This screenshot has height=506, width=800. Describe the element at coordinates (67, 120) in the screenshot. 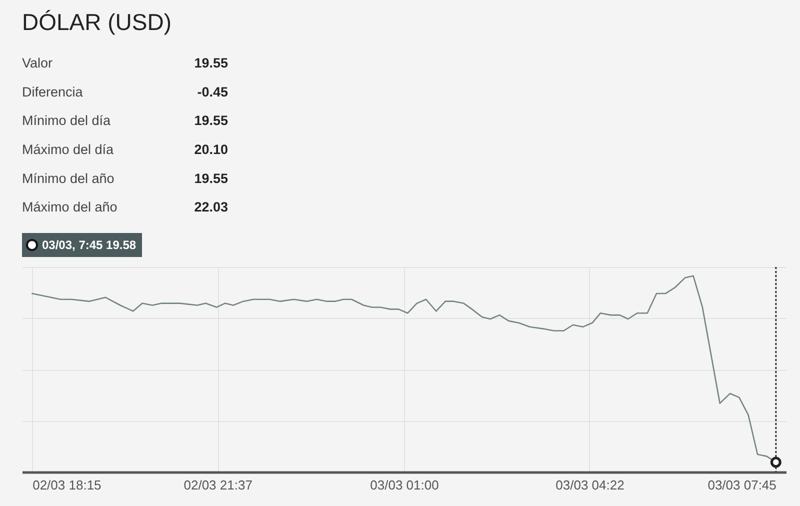

I see `category-label: Mínimo del día` at that location.